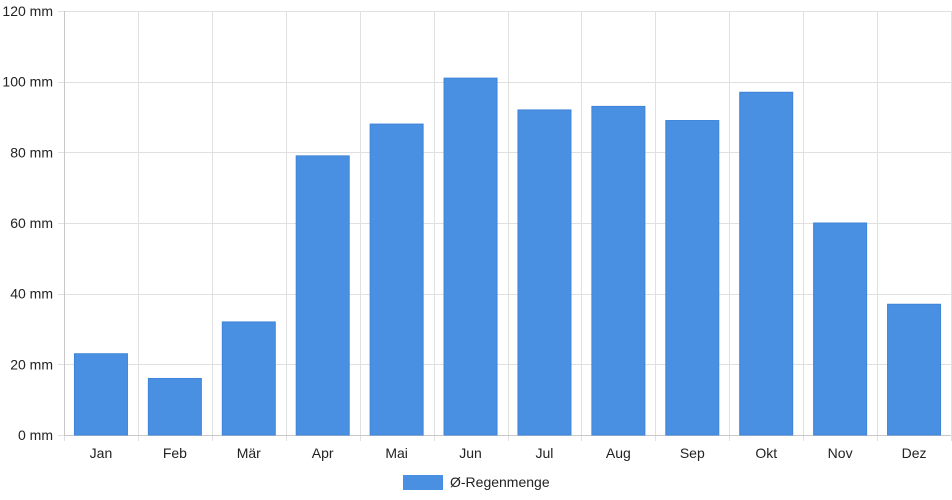 Image resolution: width=952 pixels, height=500 pixels. What do you see at coordinates (396, 279) in the screenshot?
I see `bar-mai` at bounding box center [396, 279].